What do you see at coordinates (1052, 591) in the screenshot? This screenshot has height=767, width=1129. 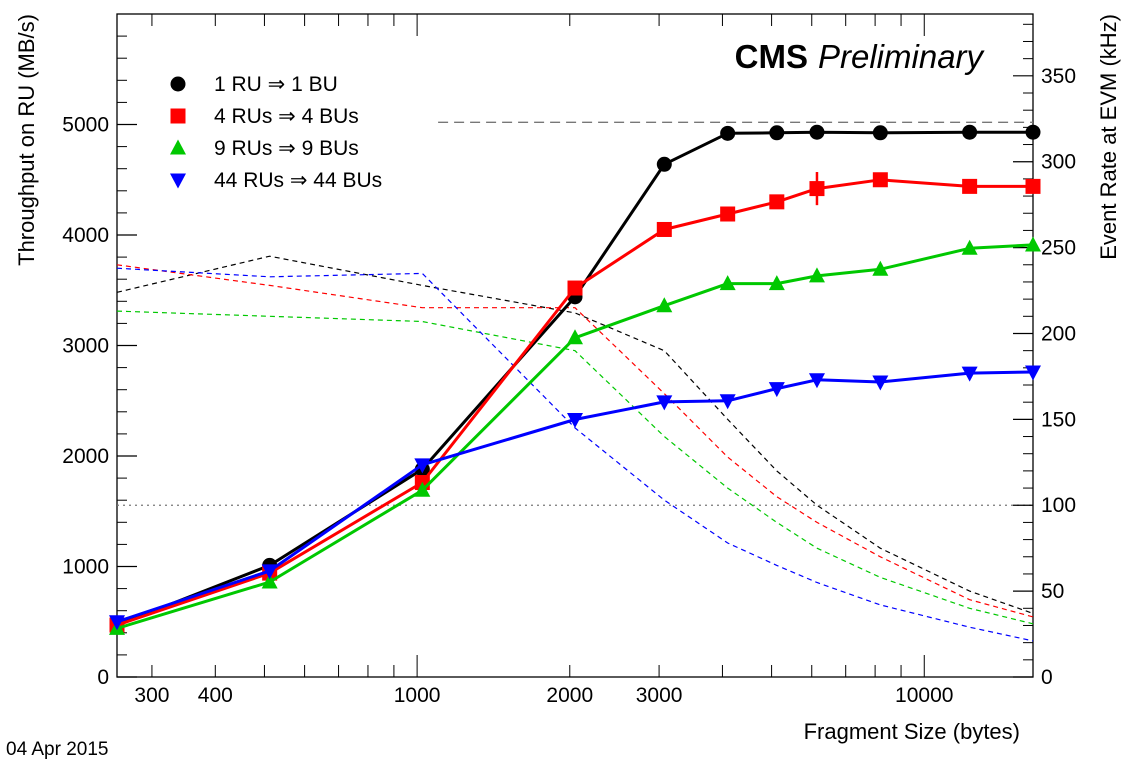 I see `y-right-tick-label: 50` at bounding box center [1052, 591].